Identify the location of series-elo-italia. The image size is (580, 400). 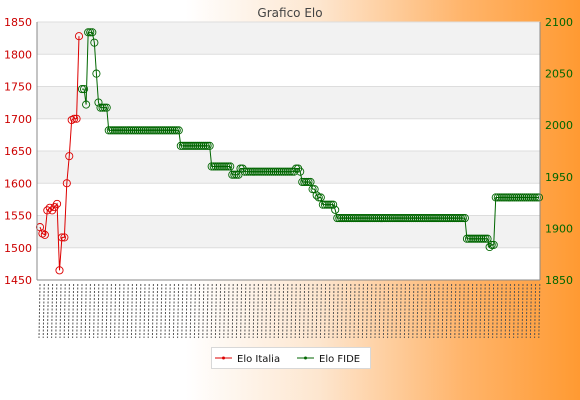
(59, 153).